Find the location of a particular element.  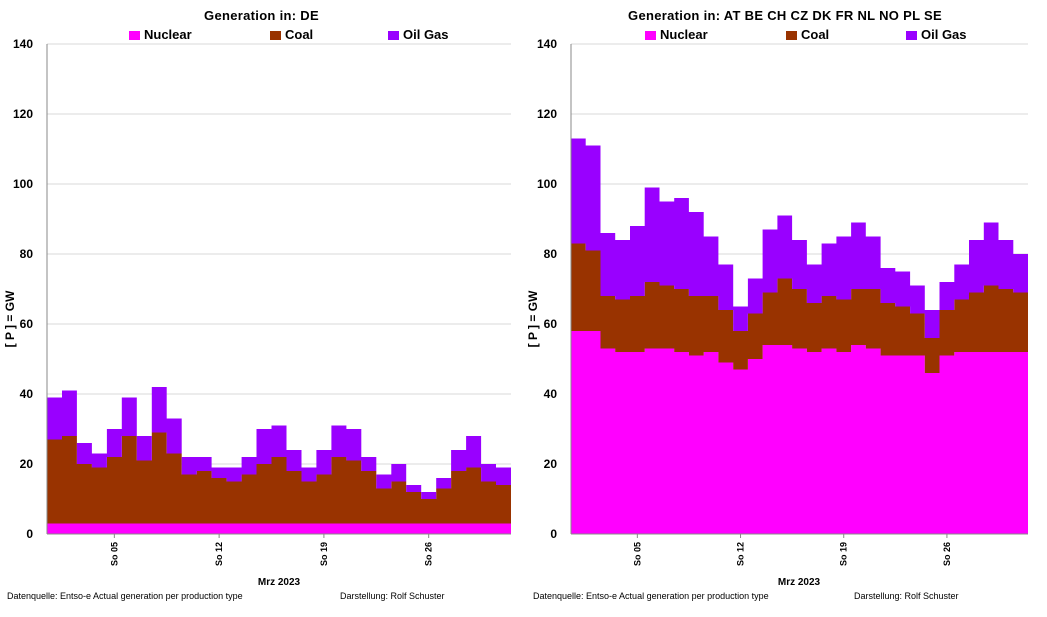

chart-title: Generation in: DE is located at coordinates (261, 15).